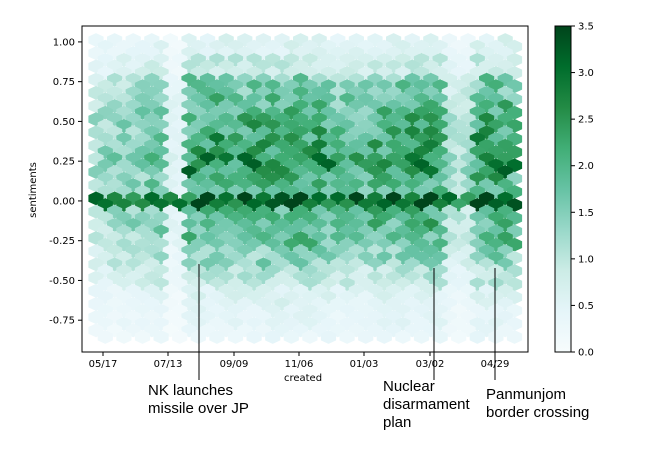 Image resolution: width=647 pixels, height=451 pixels. What do you see at coordinates (427, 404) in the screenshot?
I see `annotation-label: Nuclear disarmament plan` at bounding box center [427, 404].